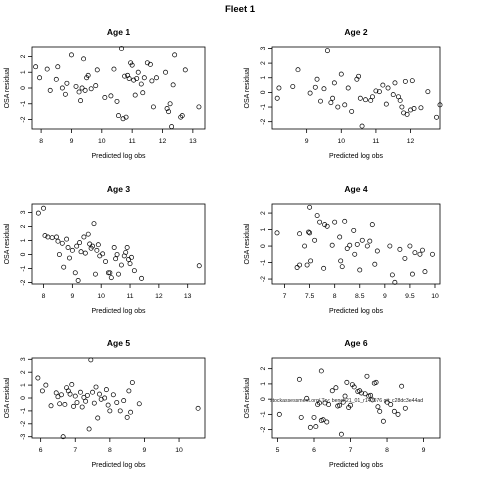 This screenshot has width=480, height=480. I want to click on panel-title: Age 5, so click(118, 343).